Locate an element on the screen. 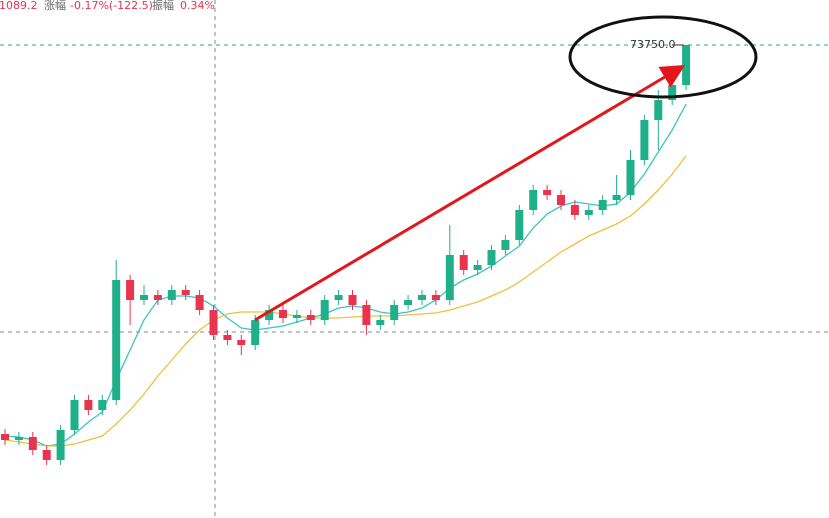 This screenshot has height=518, width=829. amplitude-label: 振幅 is located at coordinates (163, 6).